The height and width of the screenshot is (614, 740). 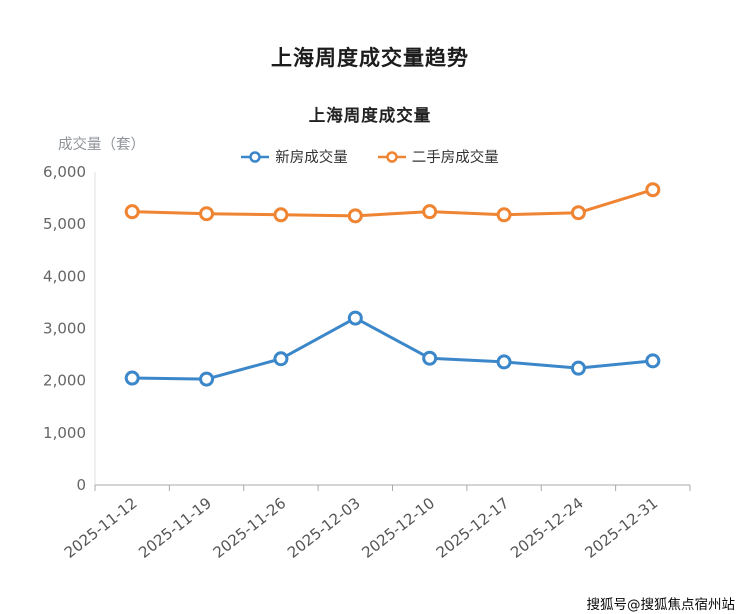 What do you see at coordinates (455, 158) in the screenshot?
I see `legend-label: 二手房成交量` at bounding box center [455, 158].